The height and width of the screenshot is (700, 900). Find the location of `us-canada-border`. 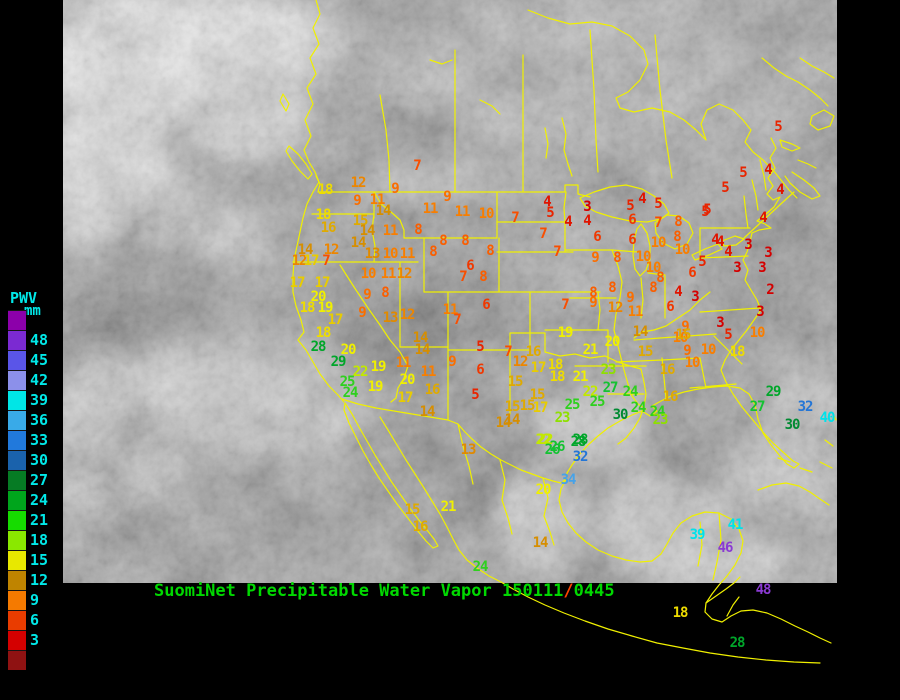

us-canada-border is located at coordinates (454, 191).